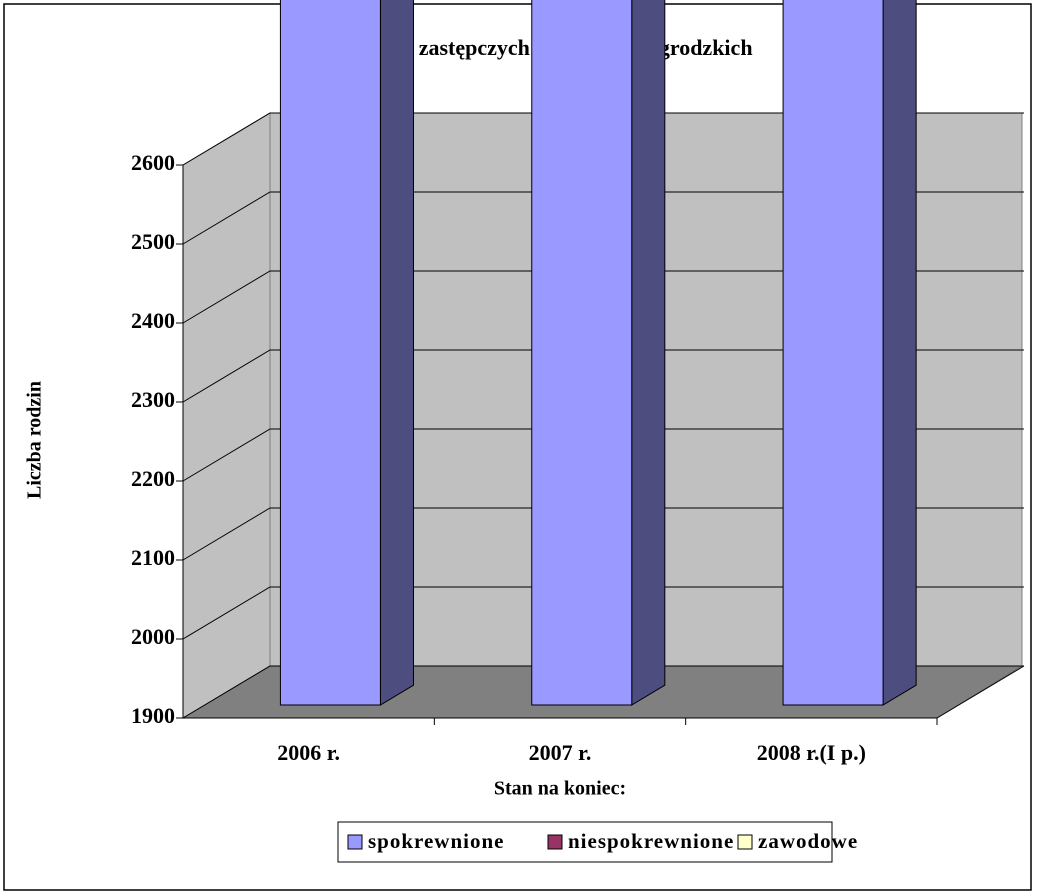 The height and width of the screenshot is (894, 1037). What do you see at coordinates (808, 841) in the screenshot?
I see `legend-label: zawodowe` at bounding box center [808, 841].